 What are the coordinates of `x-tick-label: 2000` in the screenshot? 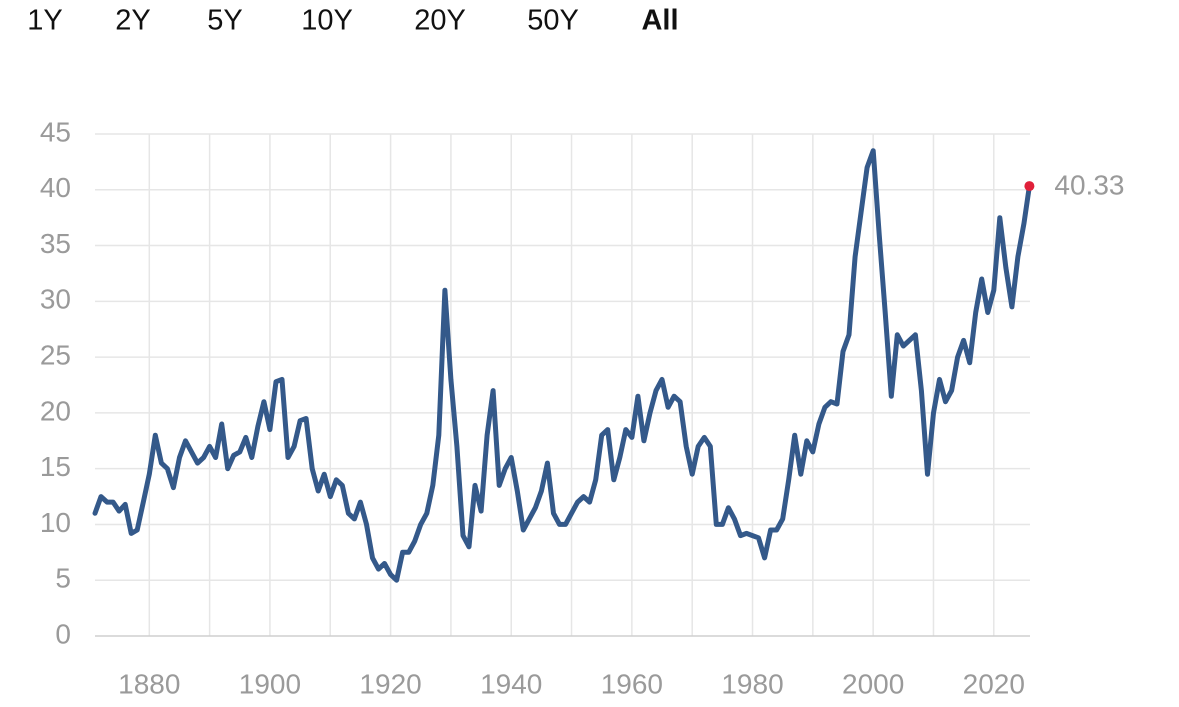 It's located at (873, 683).